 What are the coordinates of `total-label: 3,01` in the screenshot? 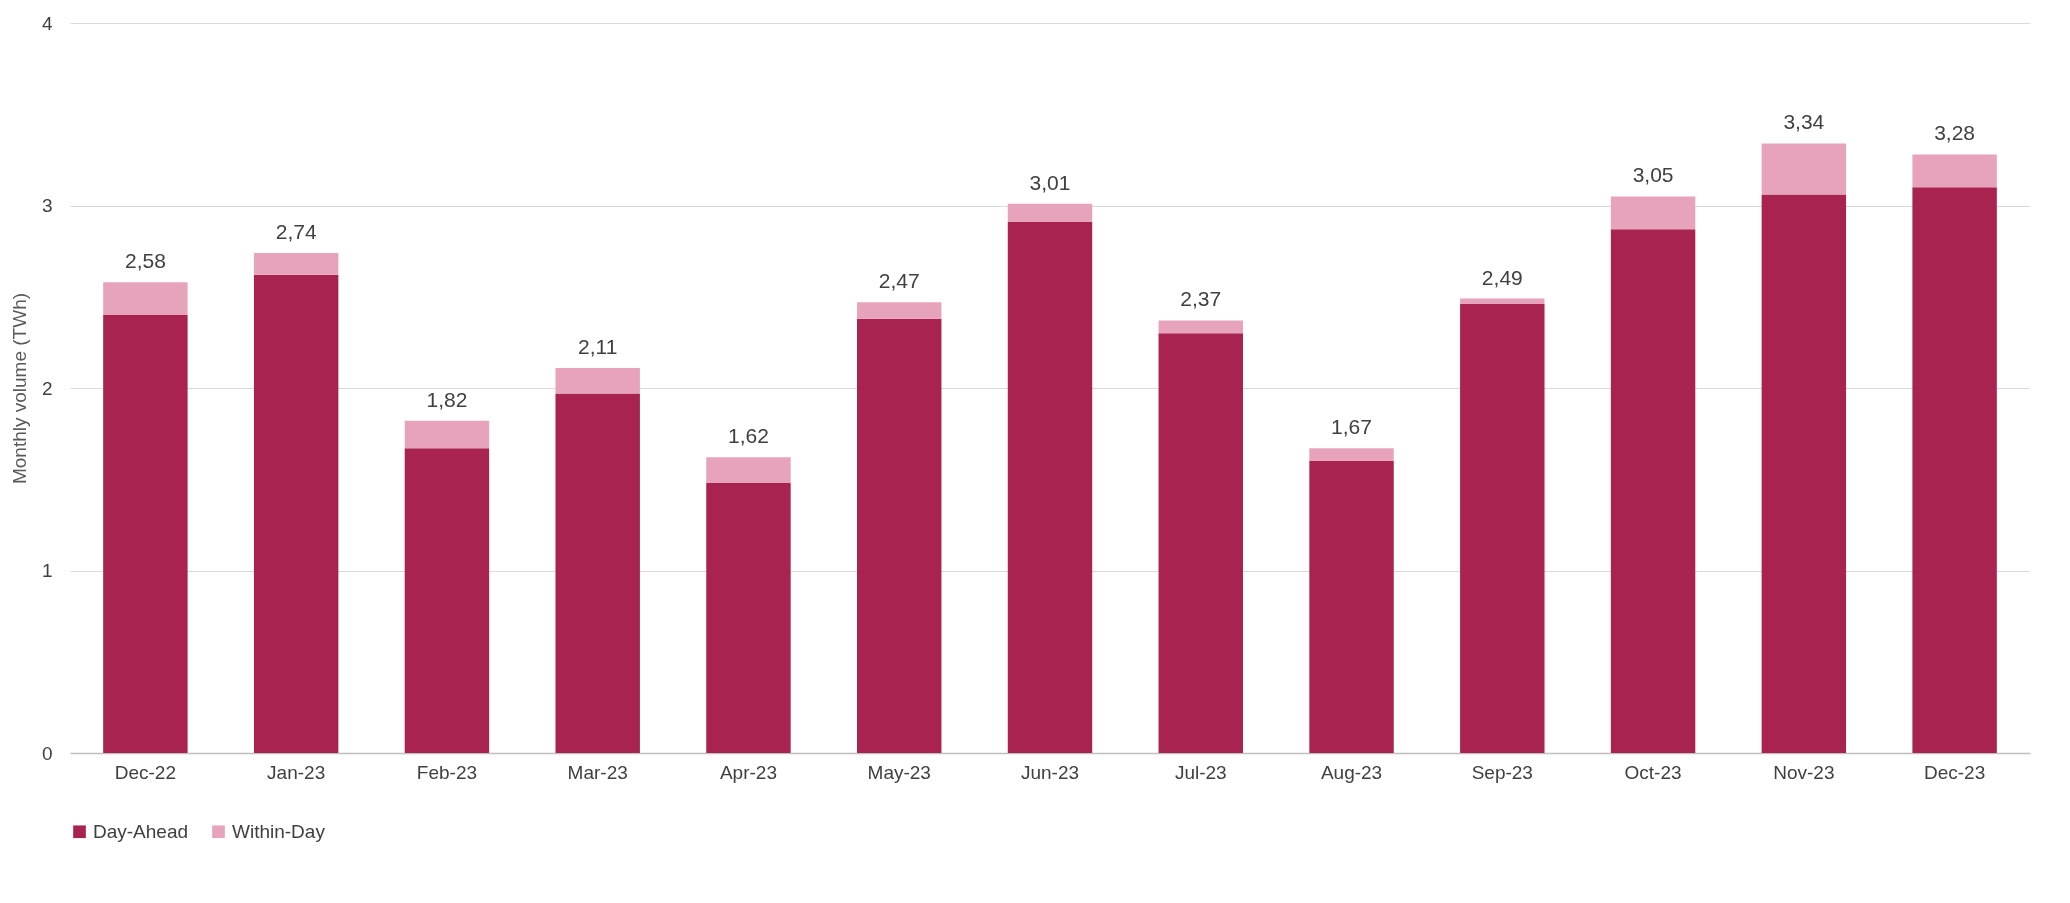 It's located at (1050, 182).